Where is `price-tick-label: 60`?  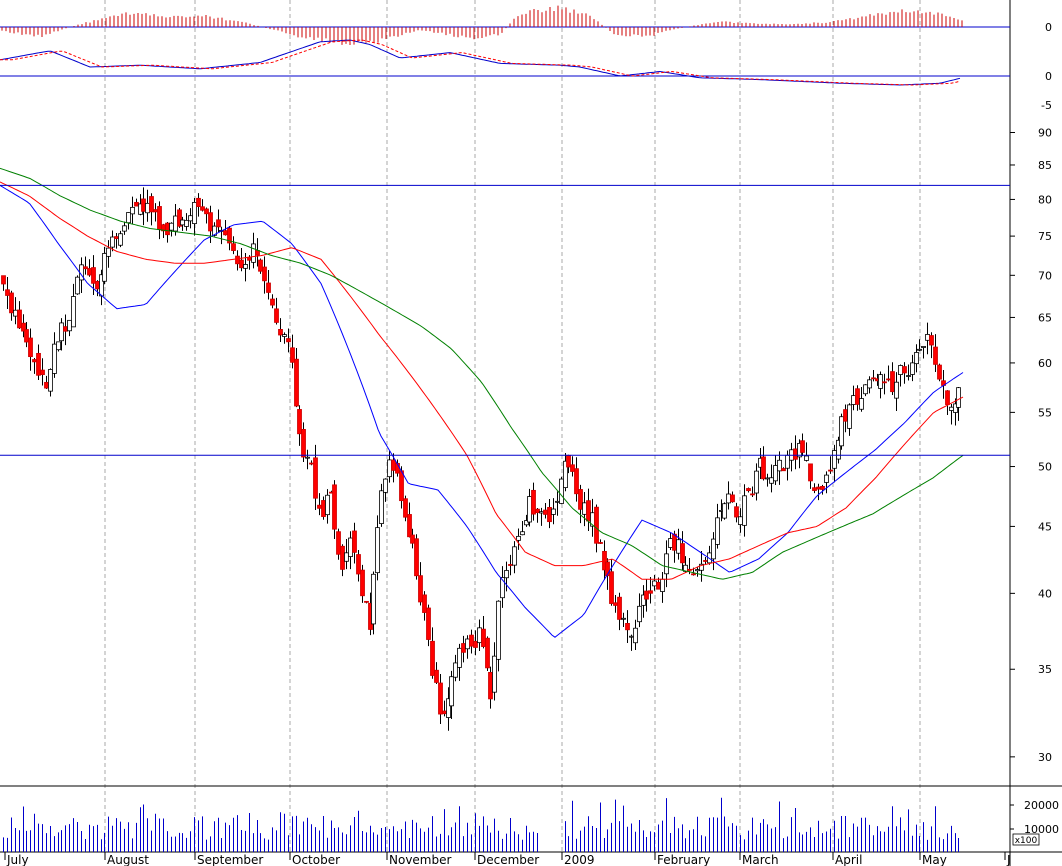 price-tick-label: 60 is located at coordinates (1045, 363).